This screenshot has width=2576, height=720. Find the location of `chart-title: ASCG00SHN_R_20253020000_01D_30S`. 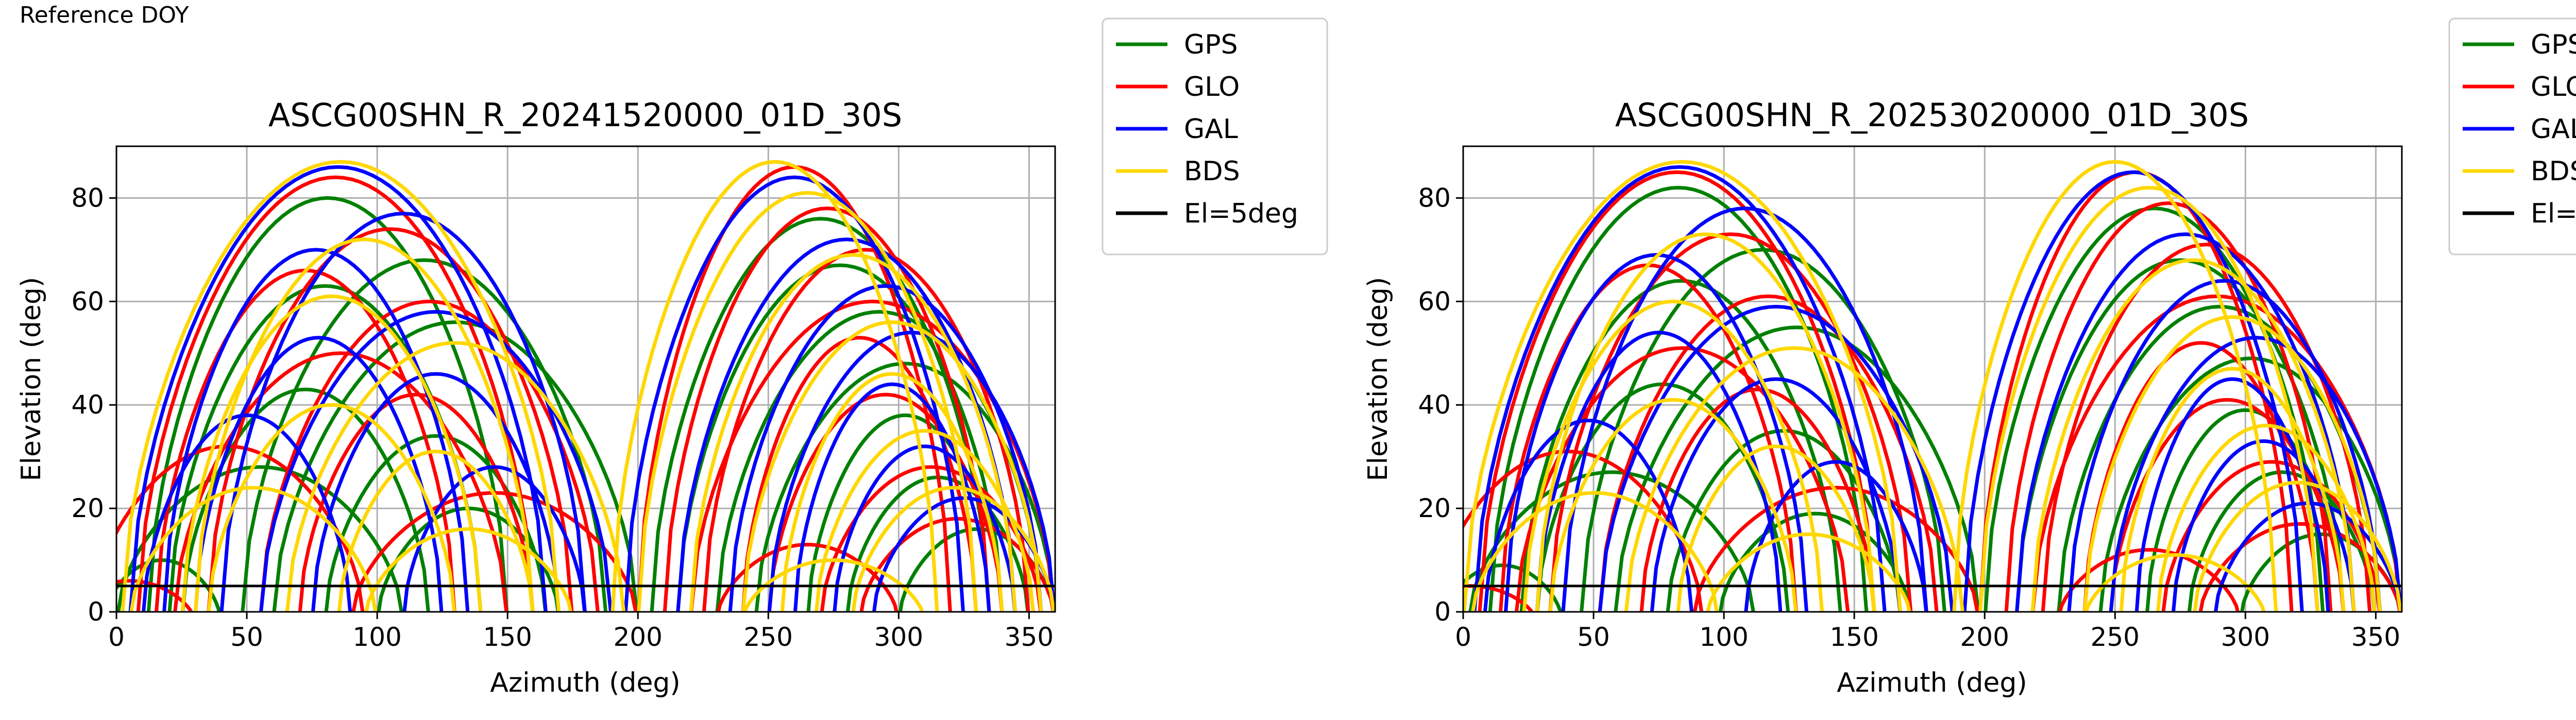

chart-title: ASCG00SHN_R_20253020000_01D_30S is located at coordinates (1932, 115).